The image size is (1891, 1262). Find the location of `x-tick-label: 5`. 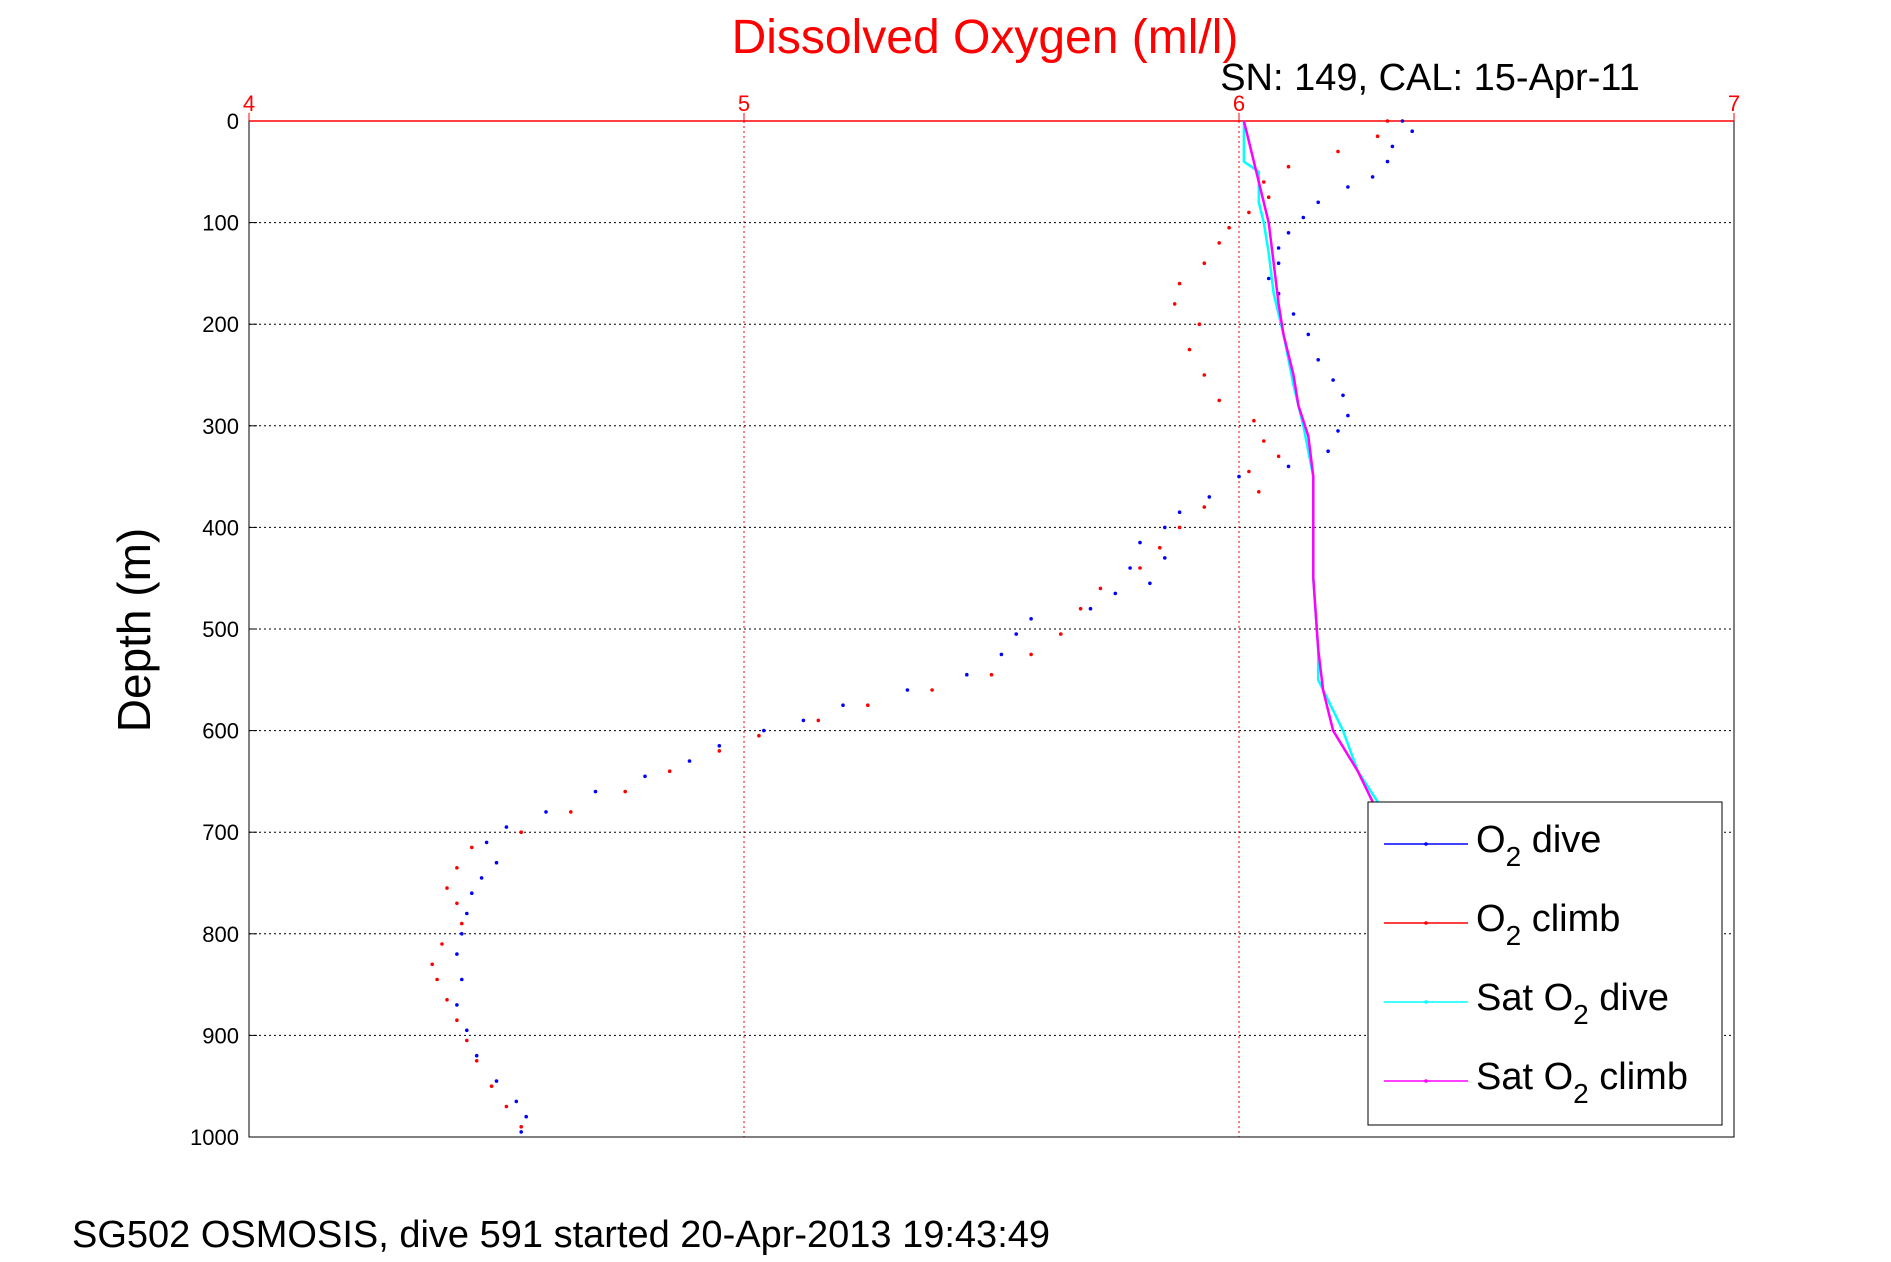

x-tick-label: 5 is located at coordinates (744, 103).